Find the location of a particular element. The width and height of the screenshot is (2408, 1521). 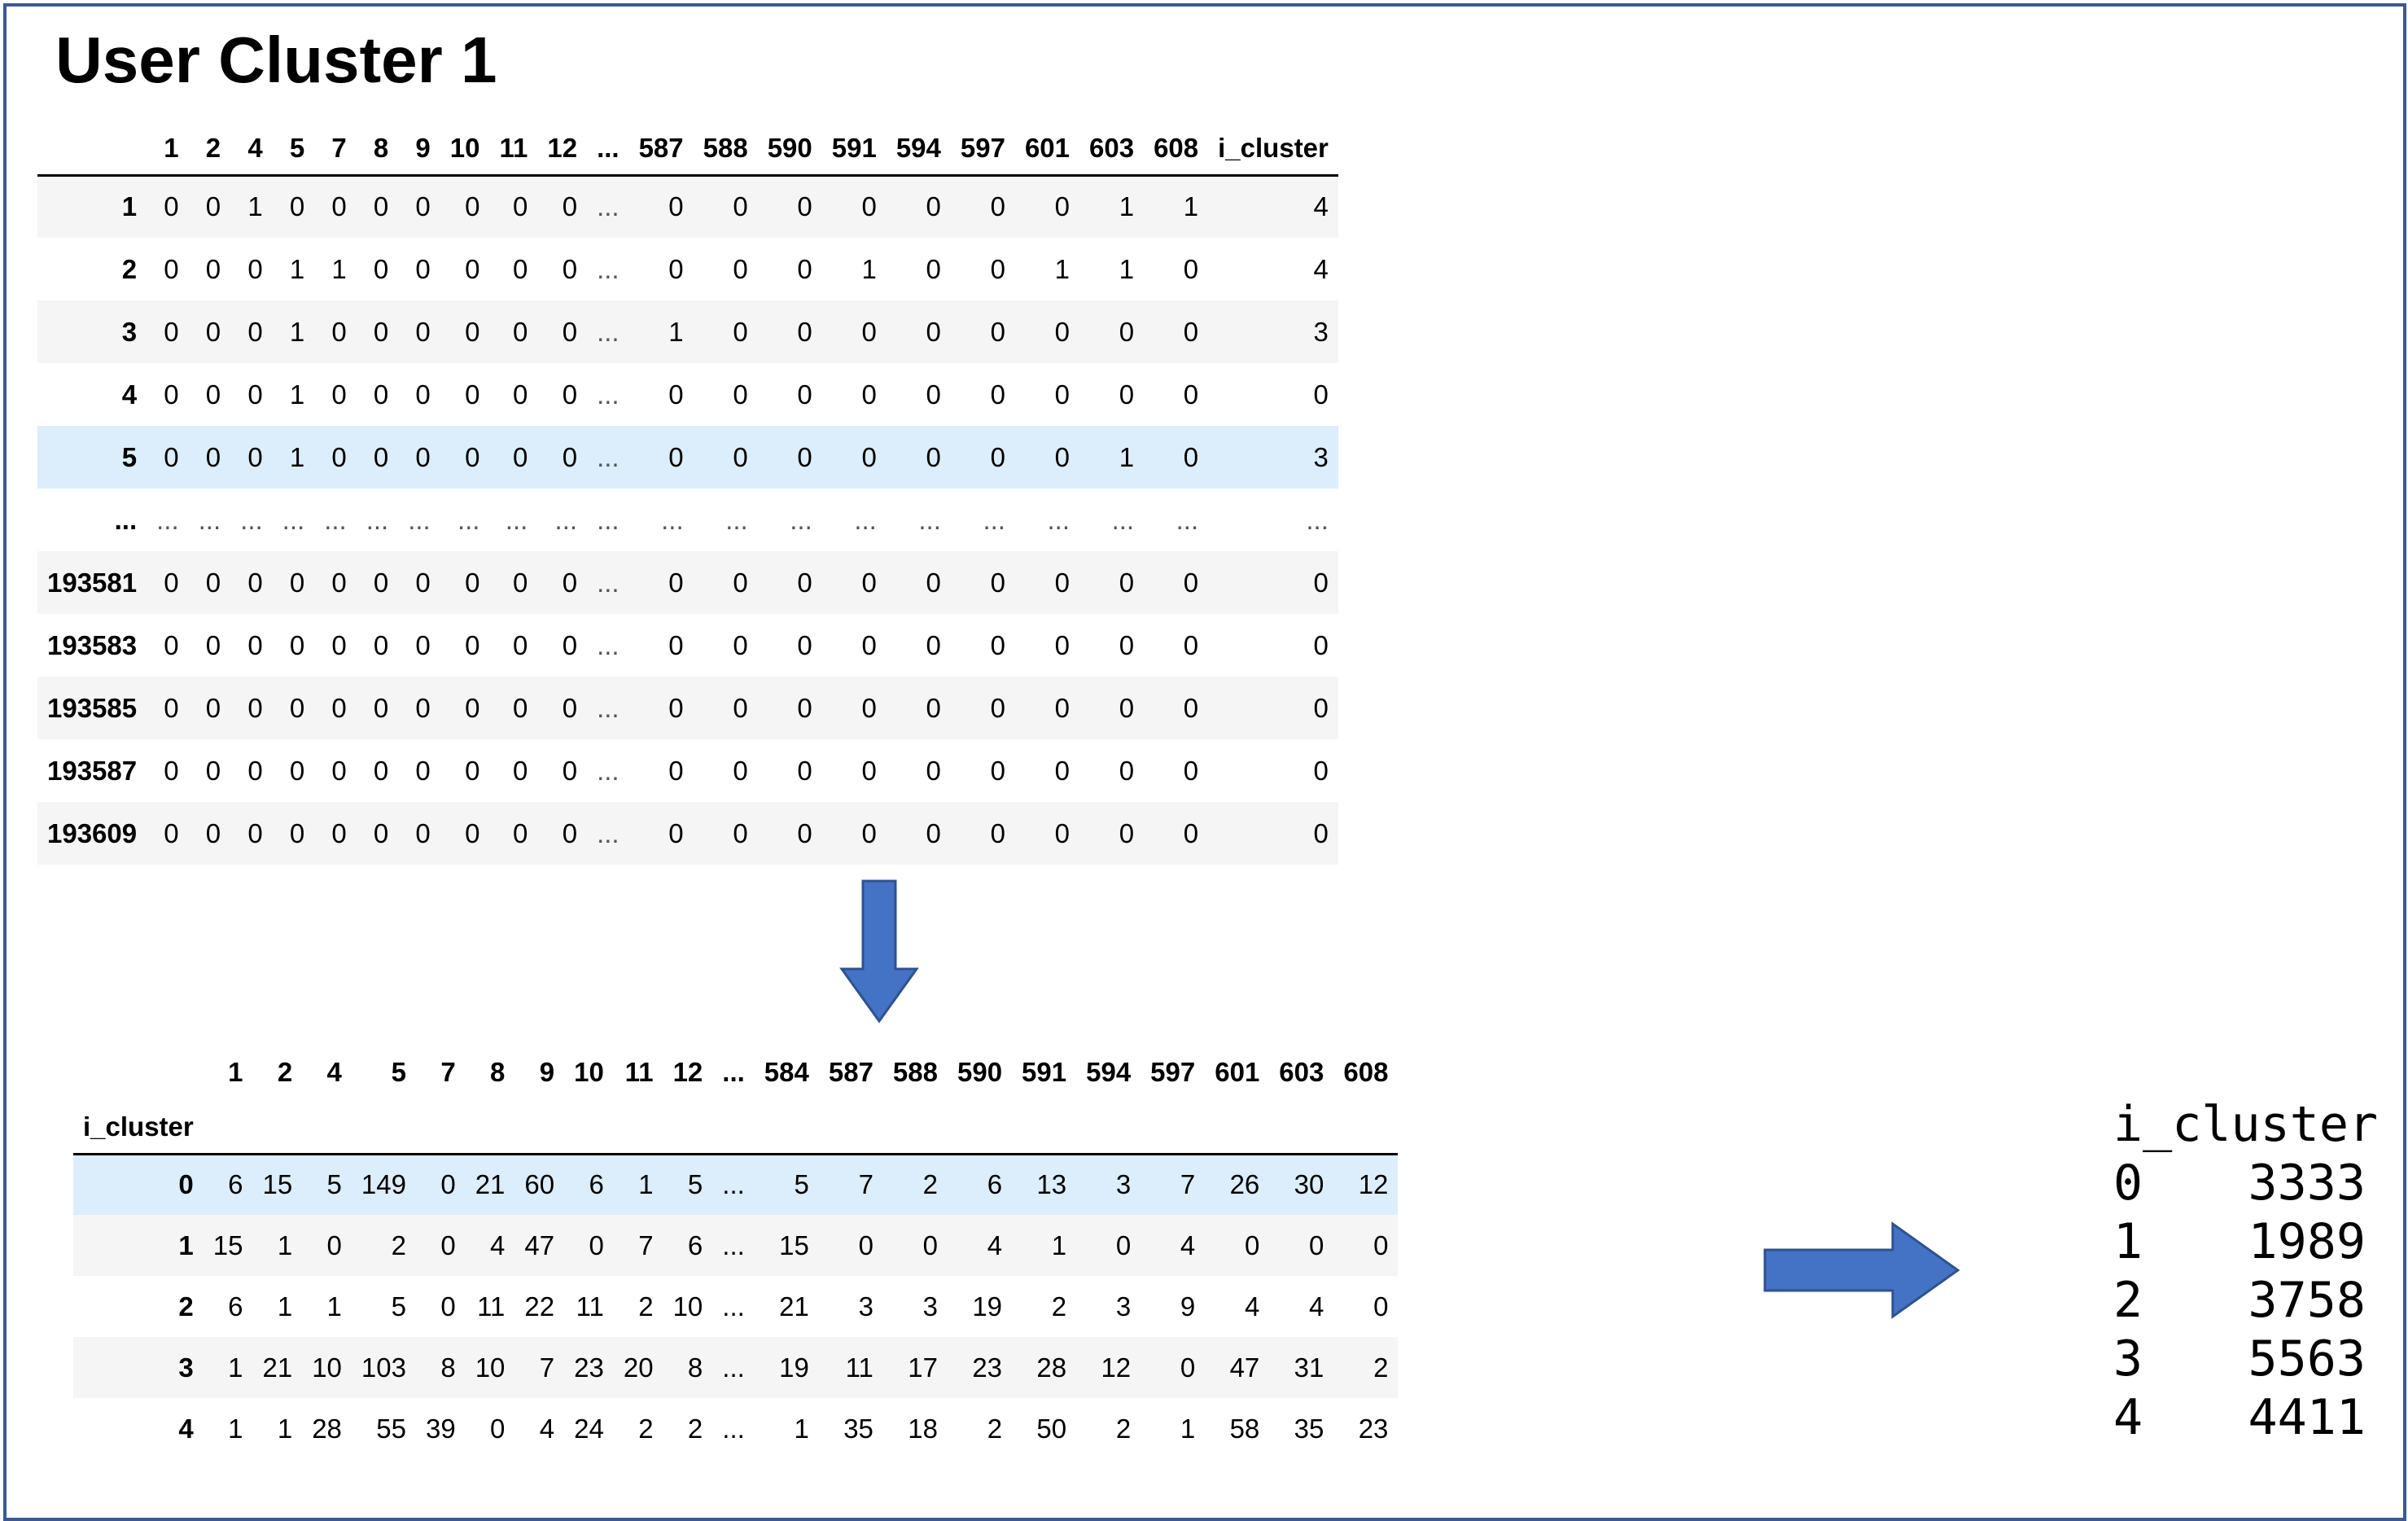

column-header: 591 is located at coordinates (854, 149).